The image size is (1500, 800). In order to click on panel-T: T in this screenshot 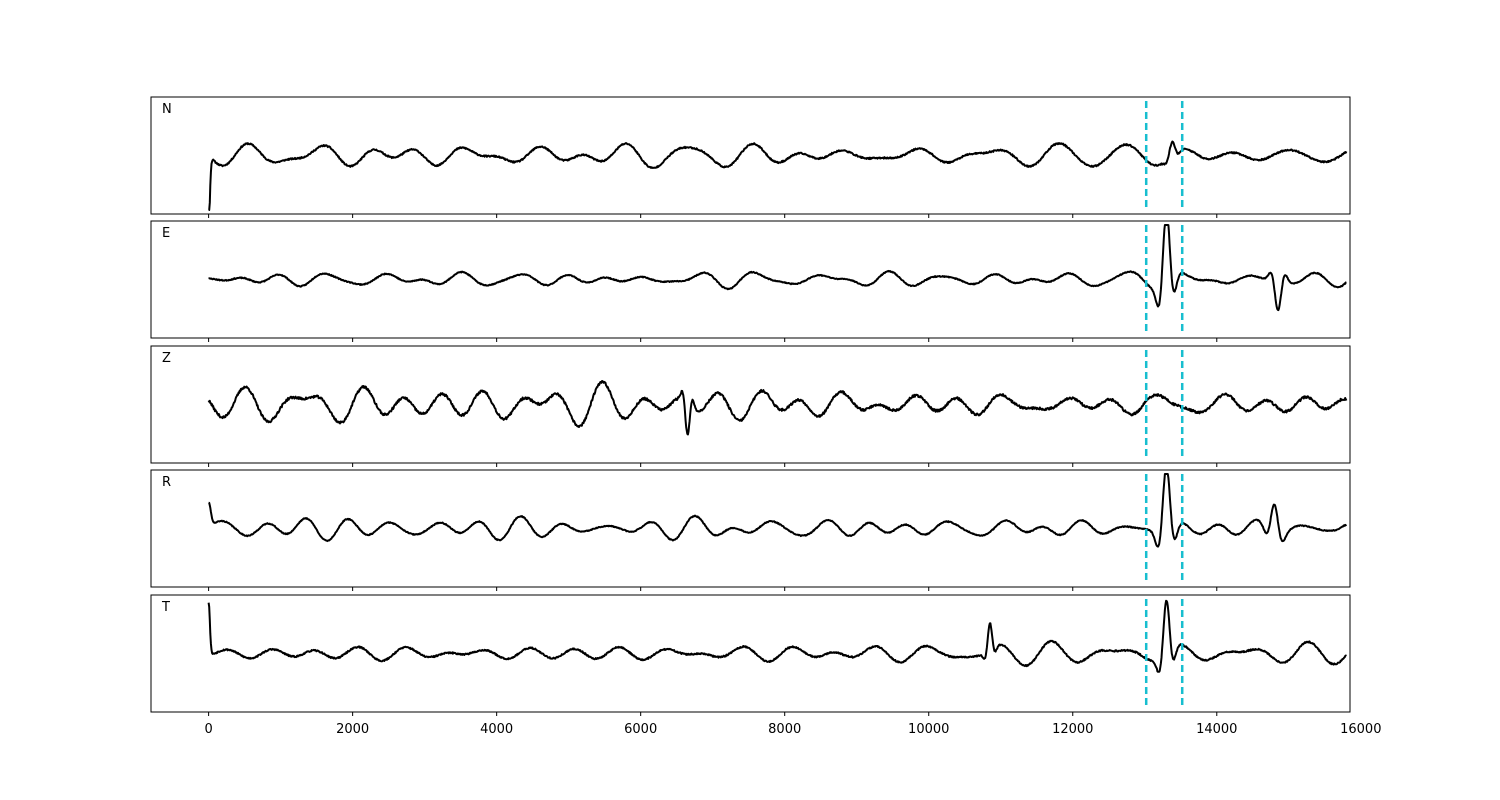, I will do `click(750, 655)`.